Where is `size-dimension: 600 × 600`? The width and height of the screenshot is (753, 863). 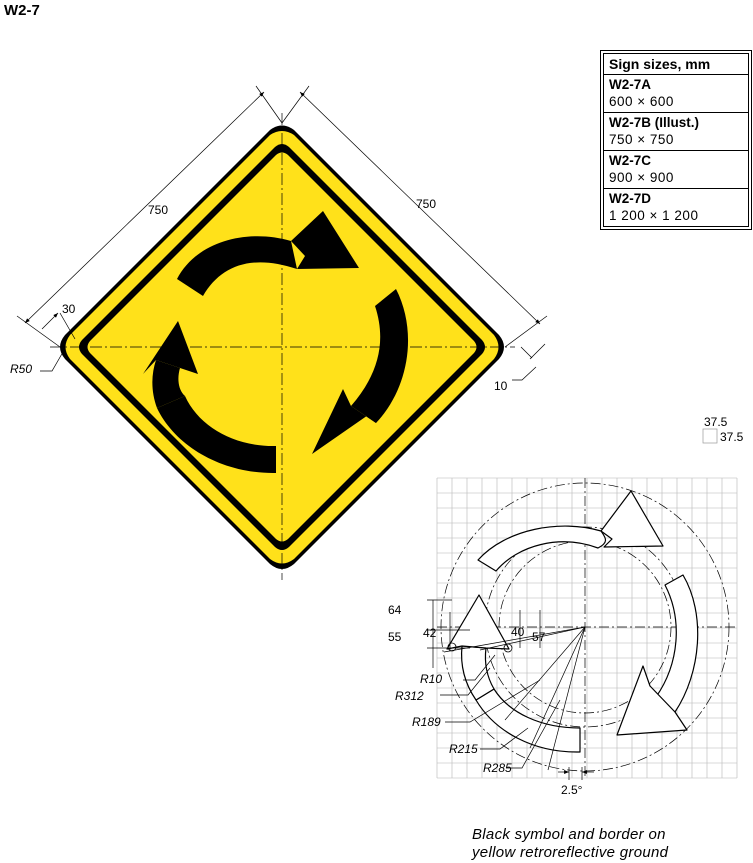 size-dimension: 600 × 600 is located at coordinates (641, 101).